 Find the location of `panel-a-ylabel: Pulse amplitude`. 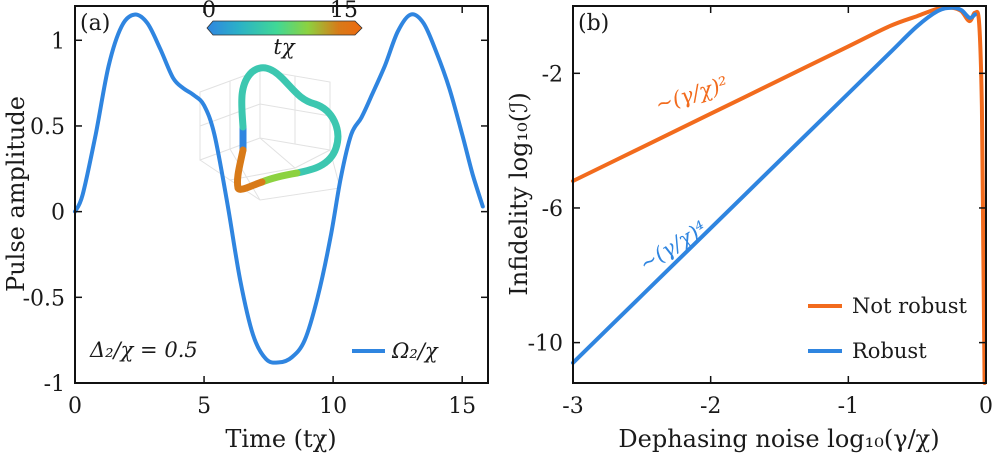

panel-a-ylabel: Pulse amplitude is located at coordinates (16, 194).